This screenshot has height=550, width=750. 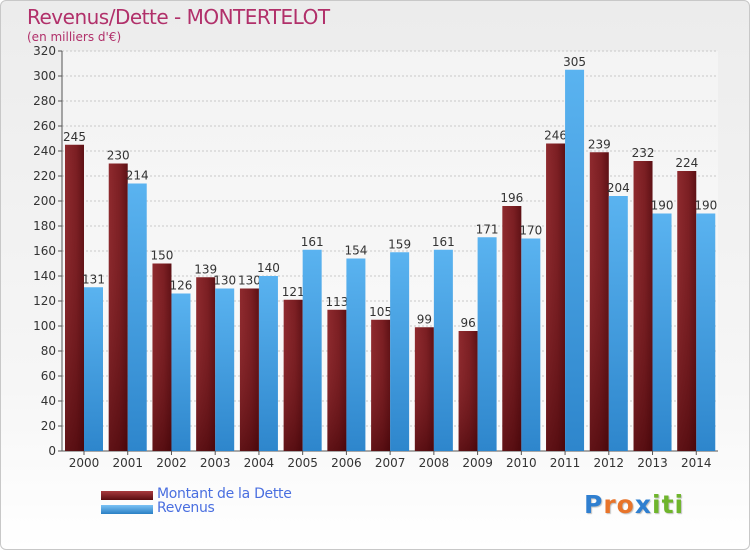 What do you see at coordinates (44, 101) in the screenshot?
I see `y-tick-label: 280` at bounding box center [44, 101].